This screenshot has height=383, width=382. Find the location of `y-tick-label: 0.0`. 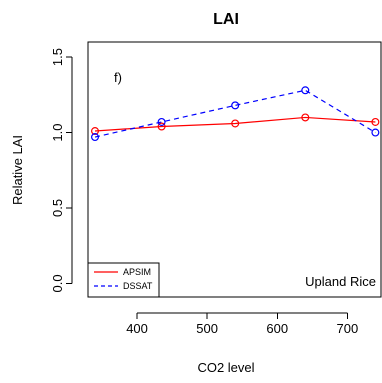

y-tick-label: 0.0 is located at coordinates (57, 283).